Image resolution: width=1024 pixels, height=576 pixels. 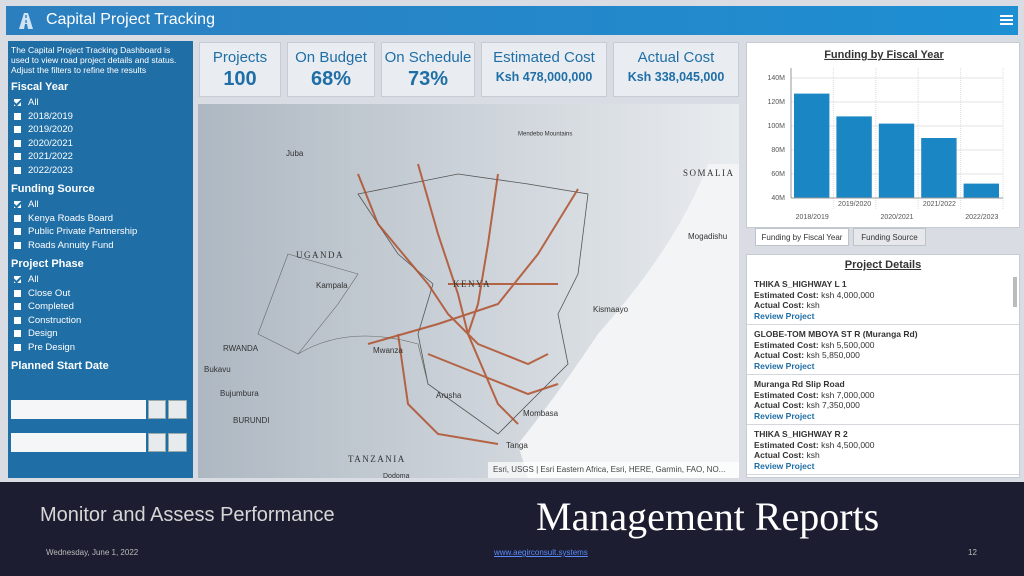 What do you see at coordinates (240, 79) in the screenshot?
I see `kpi-value: 100` at bounding box center [240, 79].